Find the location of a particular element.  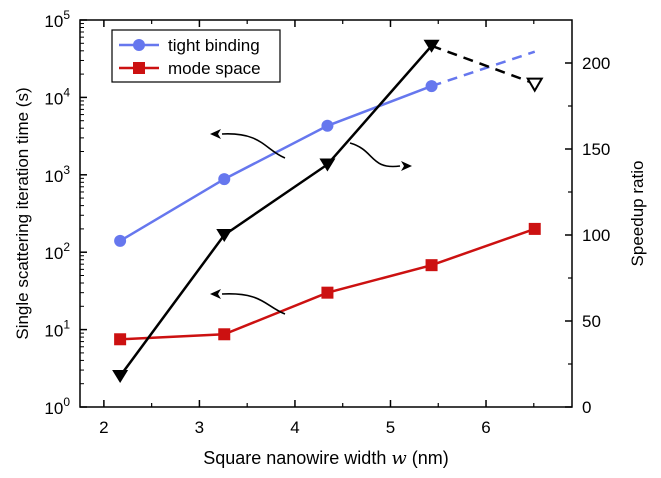

y2-tick-label: 100 is located at coordinates (596, 235).